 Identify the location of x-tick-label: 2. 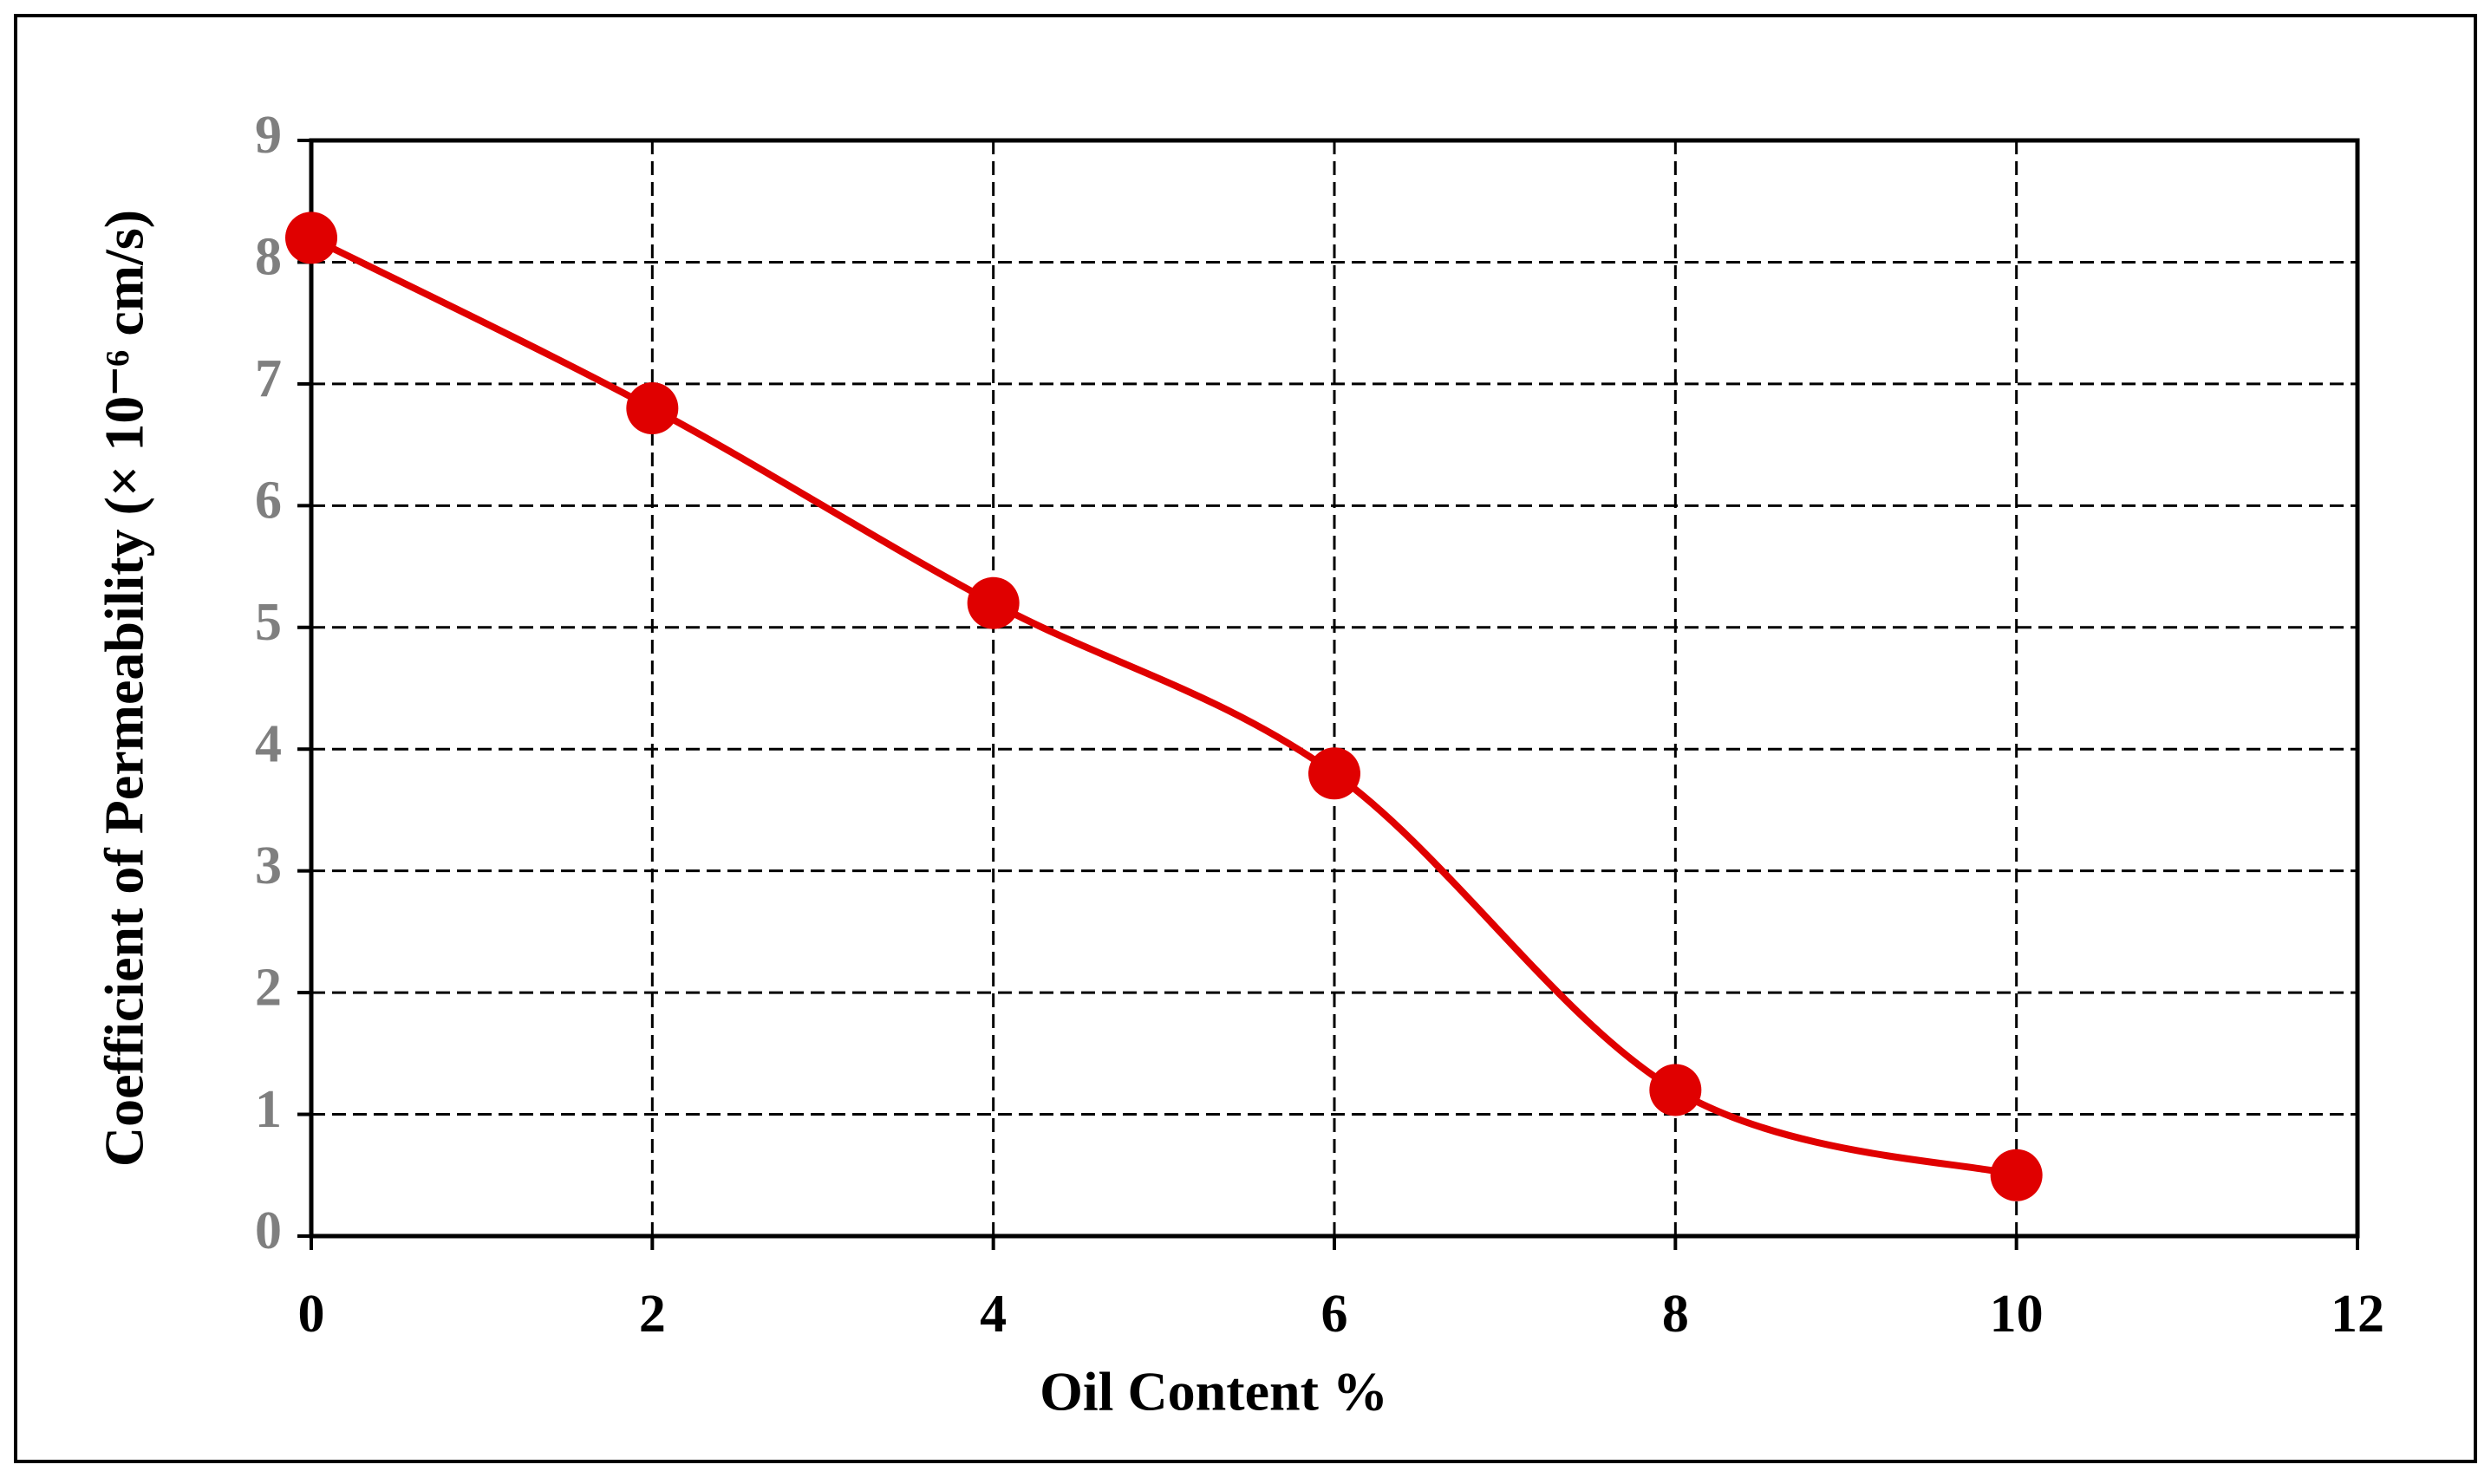
(652, 1314).